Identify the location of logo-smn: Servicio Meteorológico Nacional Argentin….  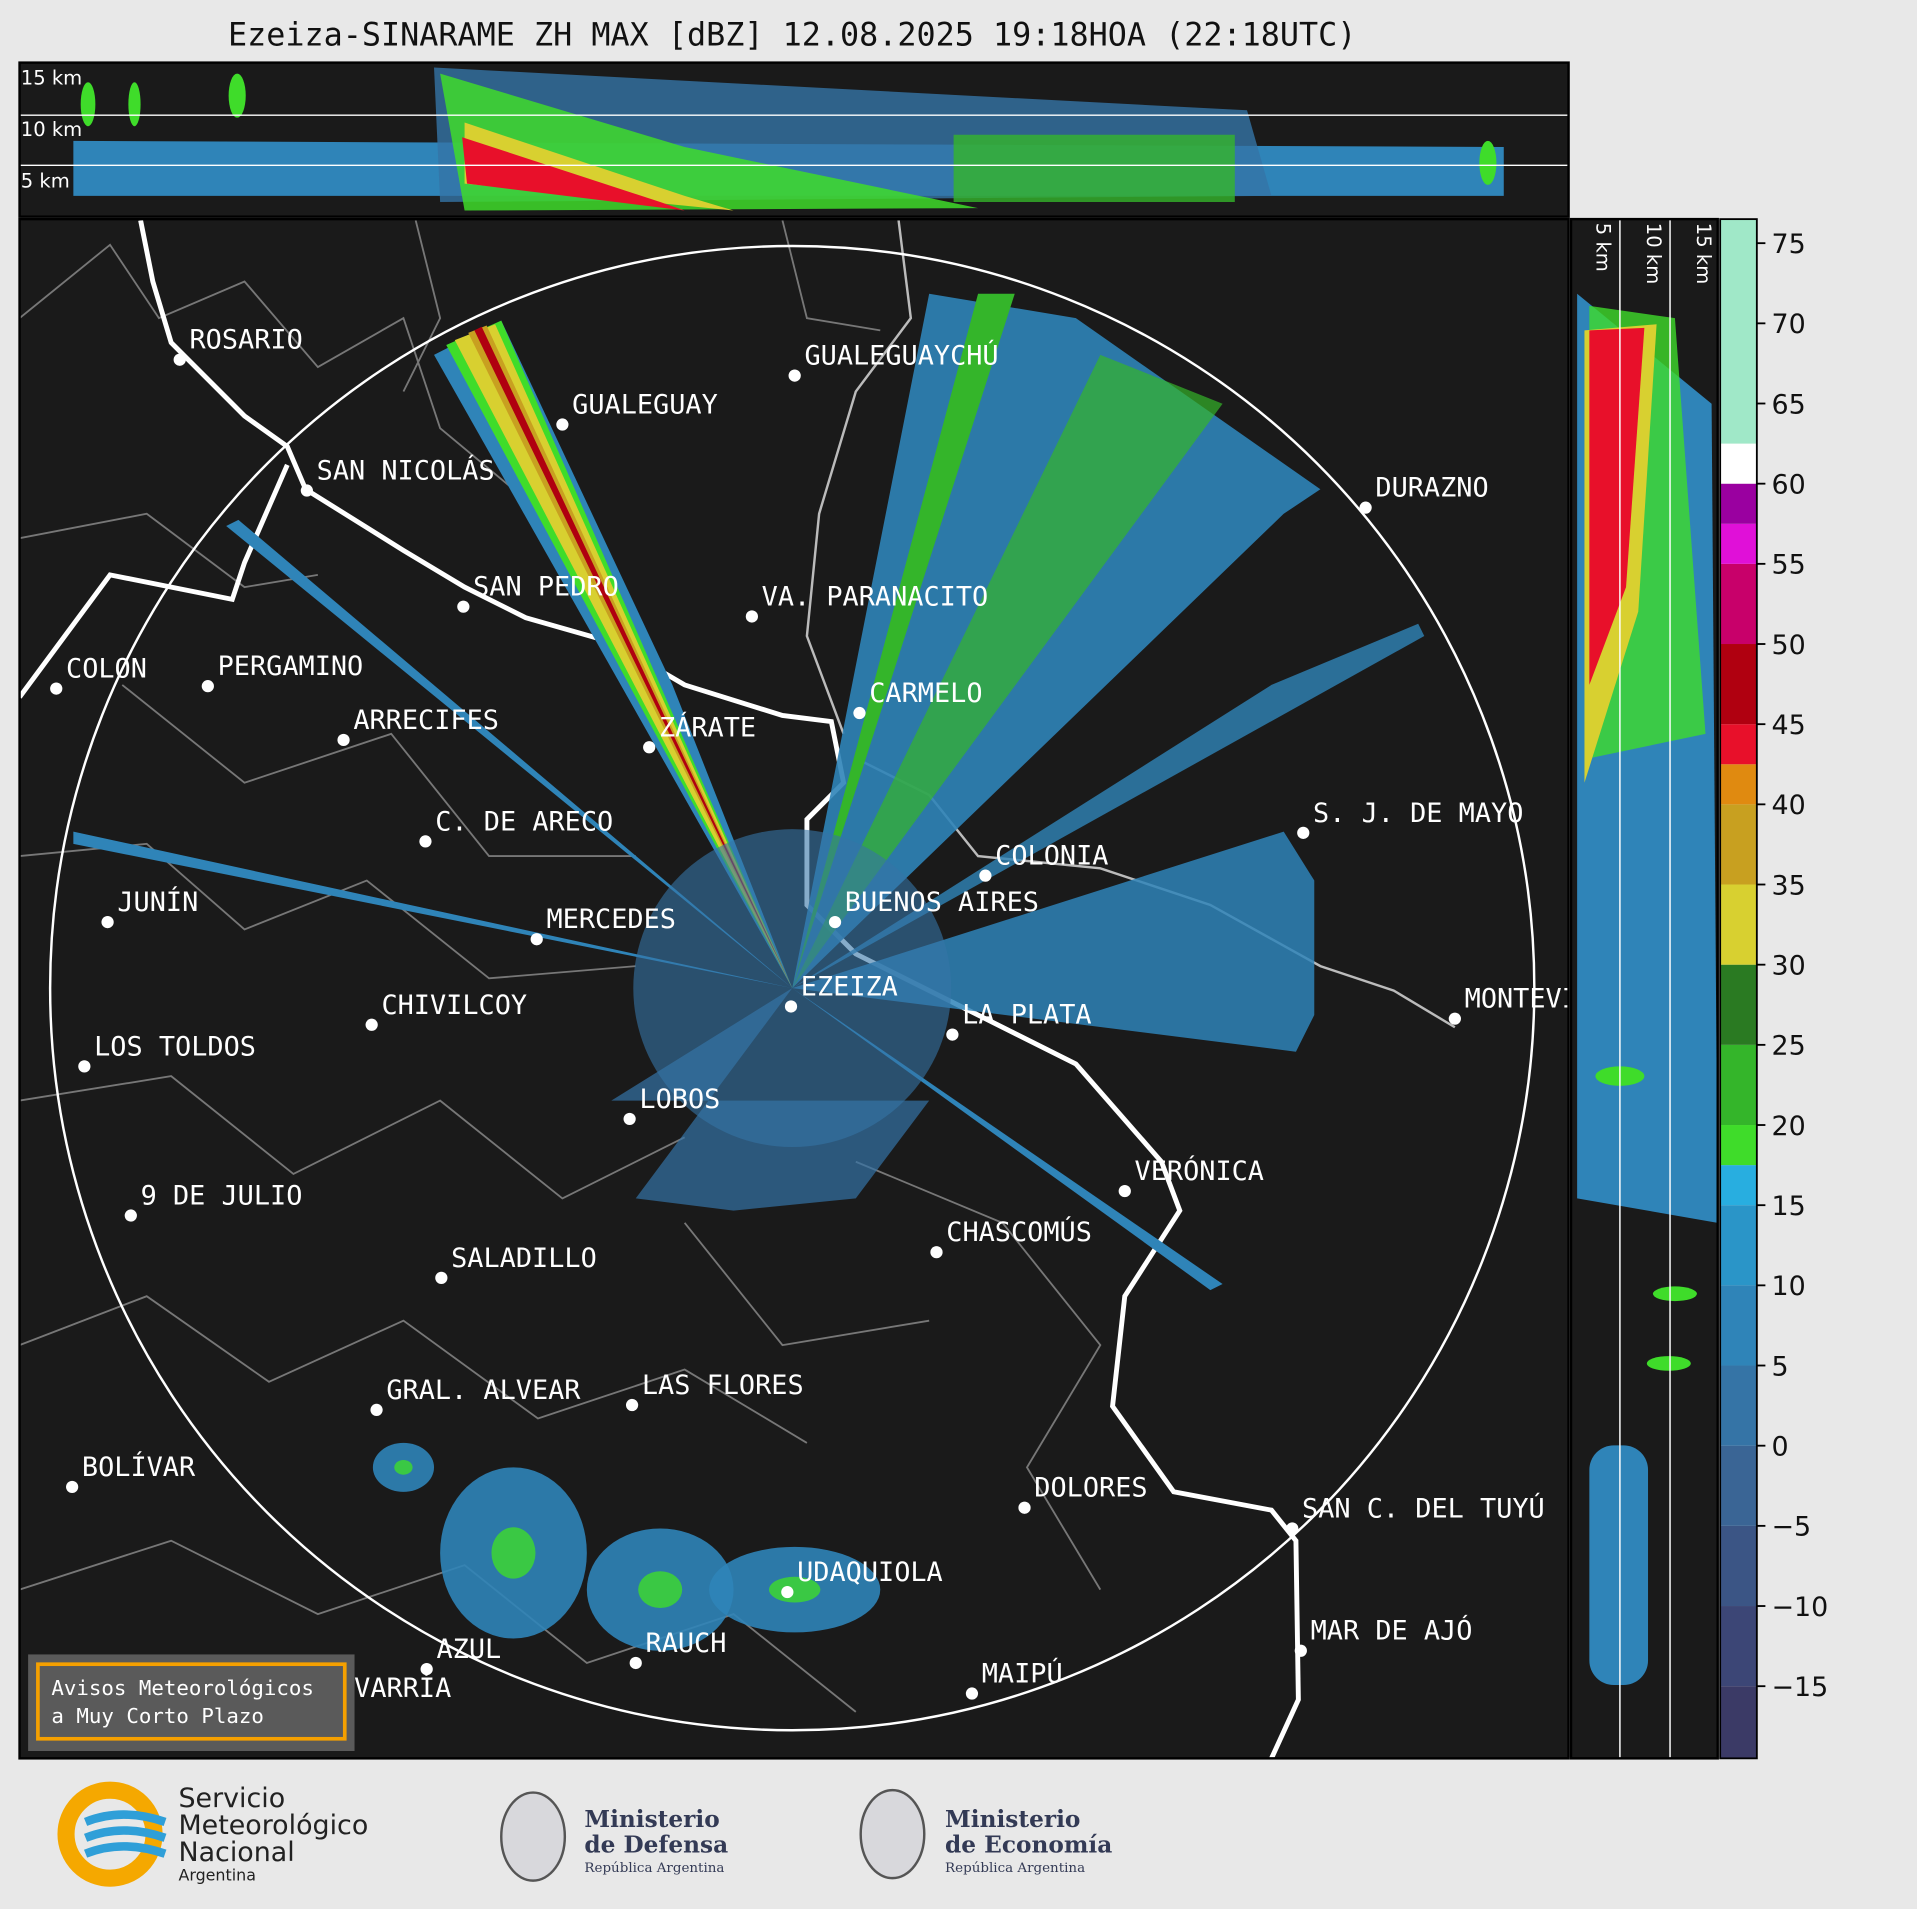
(212, 1834).